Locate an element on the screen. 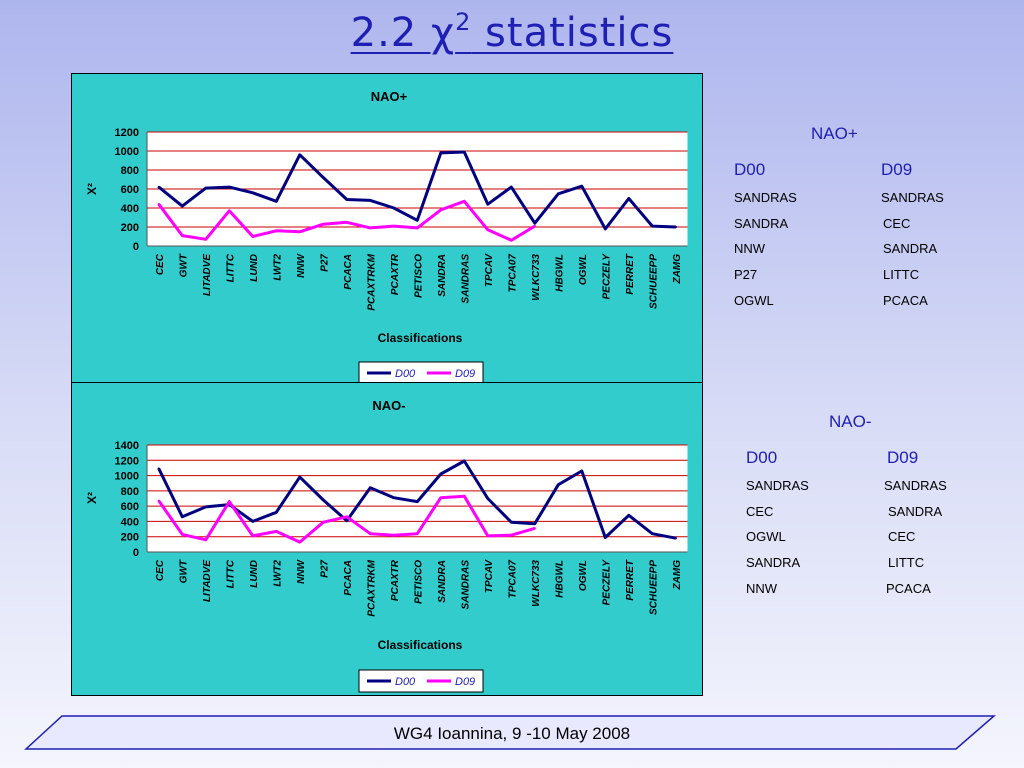 Image resolution: width=1024 pixels, height=768 pixels. legend-label-d09: D09 is located at coordinates (465, 374).